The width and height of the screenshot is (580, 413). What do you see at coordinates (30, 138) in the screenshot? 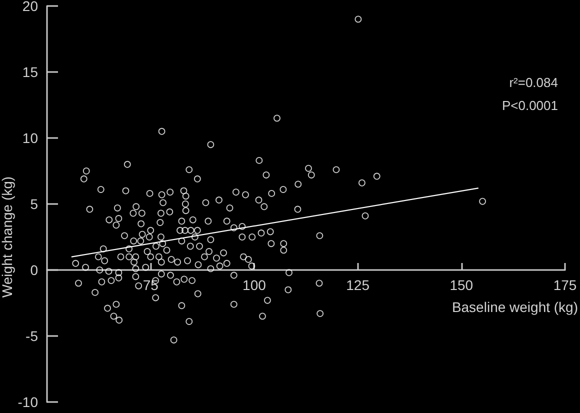
I see `y-tick-label: 10` at bounding box center [30, 138].